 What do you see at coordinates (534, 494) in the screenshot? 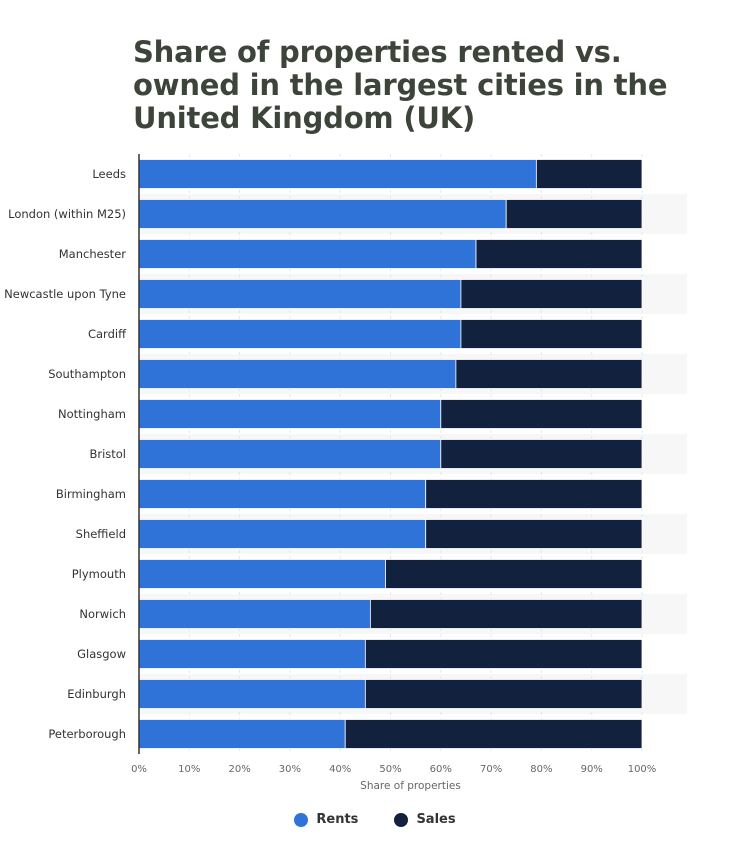
I see `bar-sales-birmingham` at bounding box center [534, 494].